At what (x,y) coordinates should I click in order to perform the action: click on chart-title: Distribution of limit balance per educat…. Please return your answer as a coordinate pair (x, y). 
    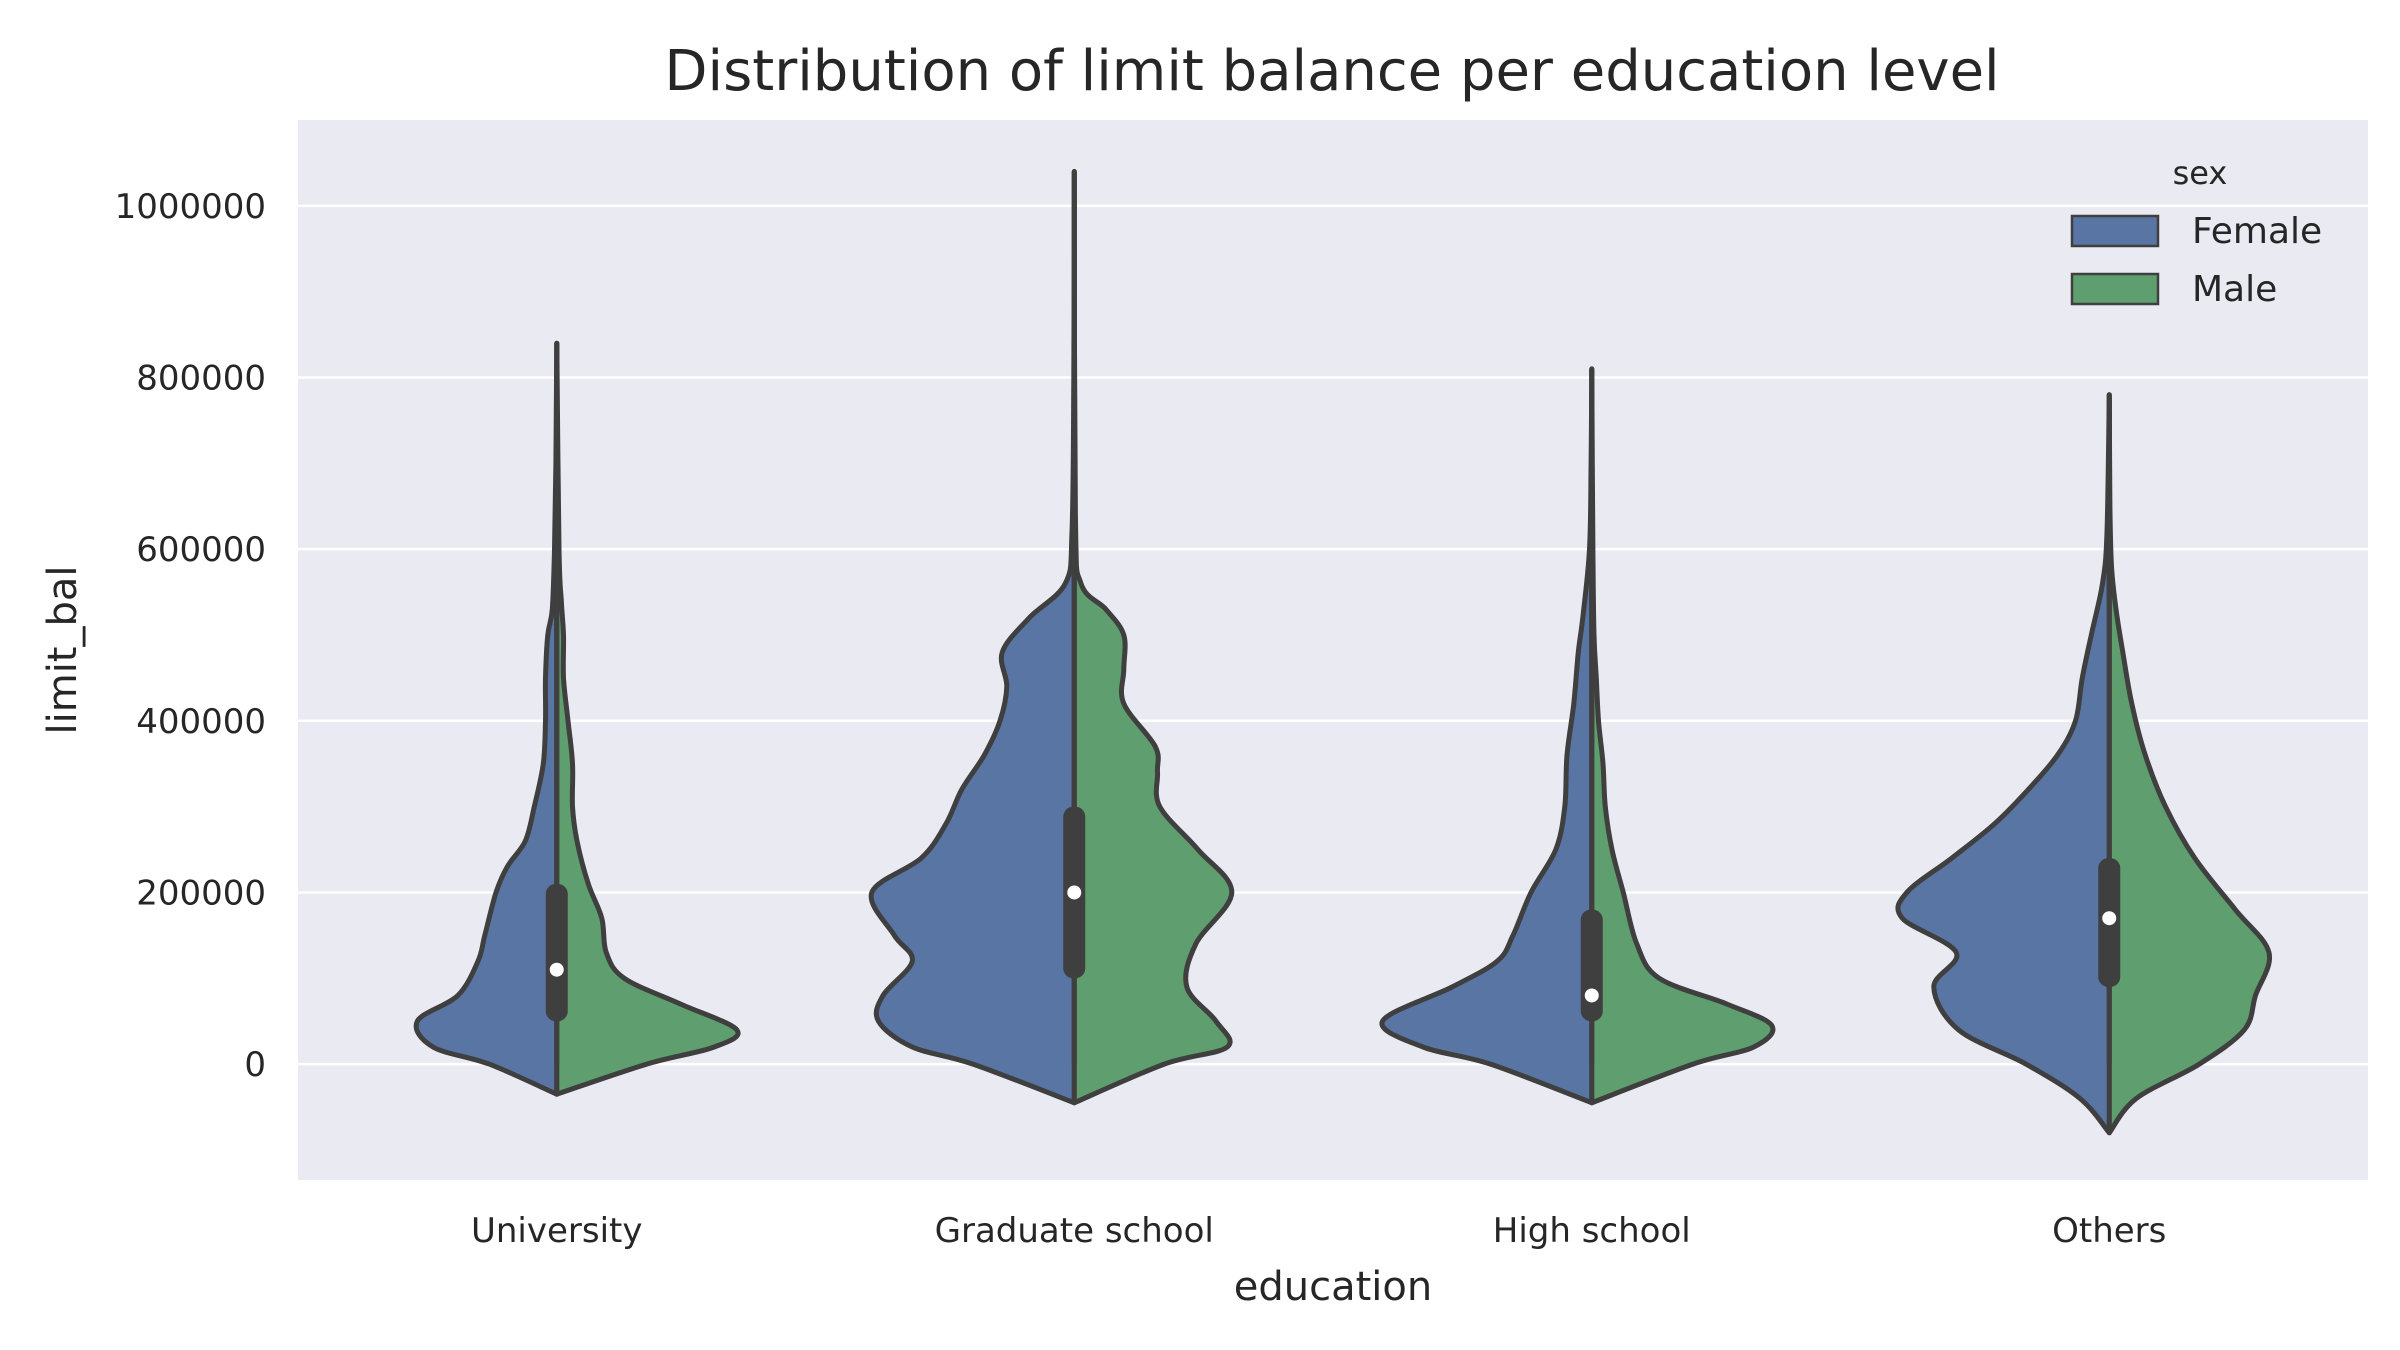
    Looking at the image, I should click on (1331, 71).